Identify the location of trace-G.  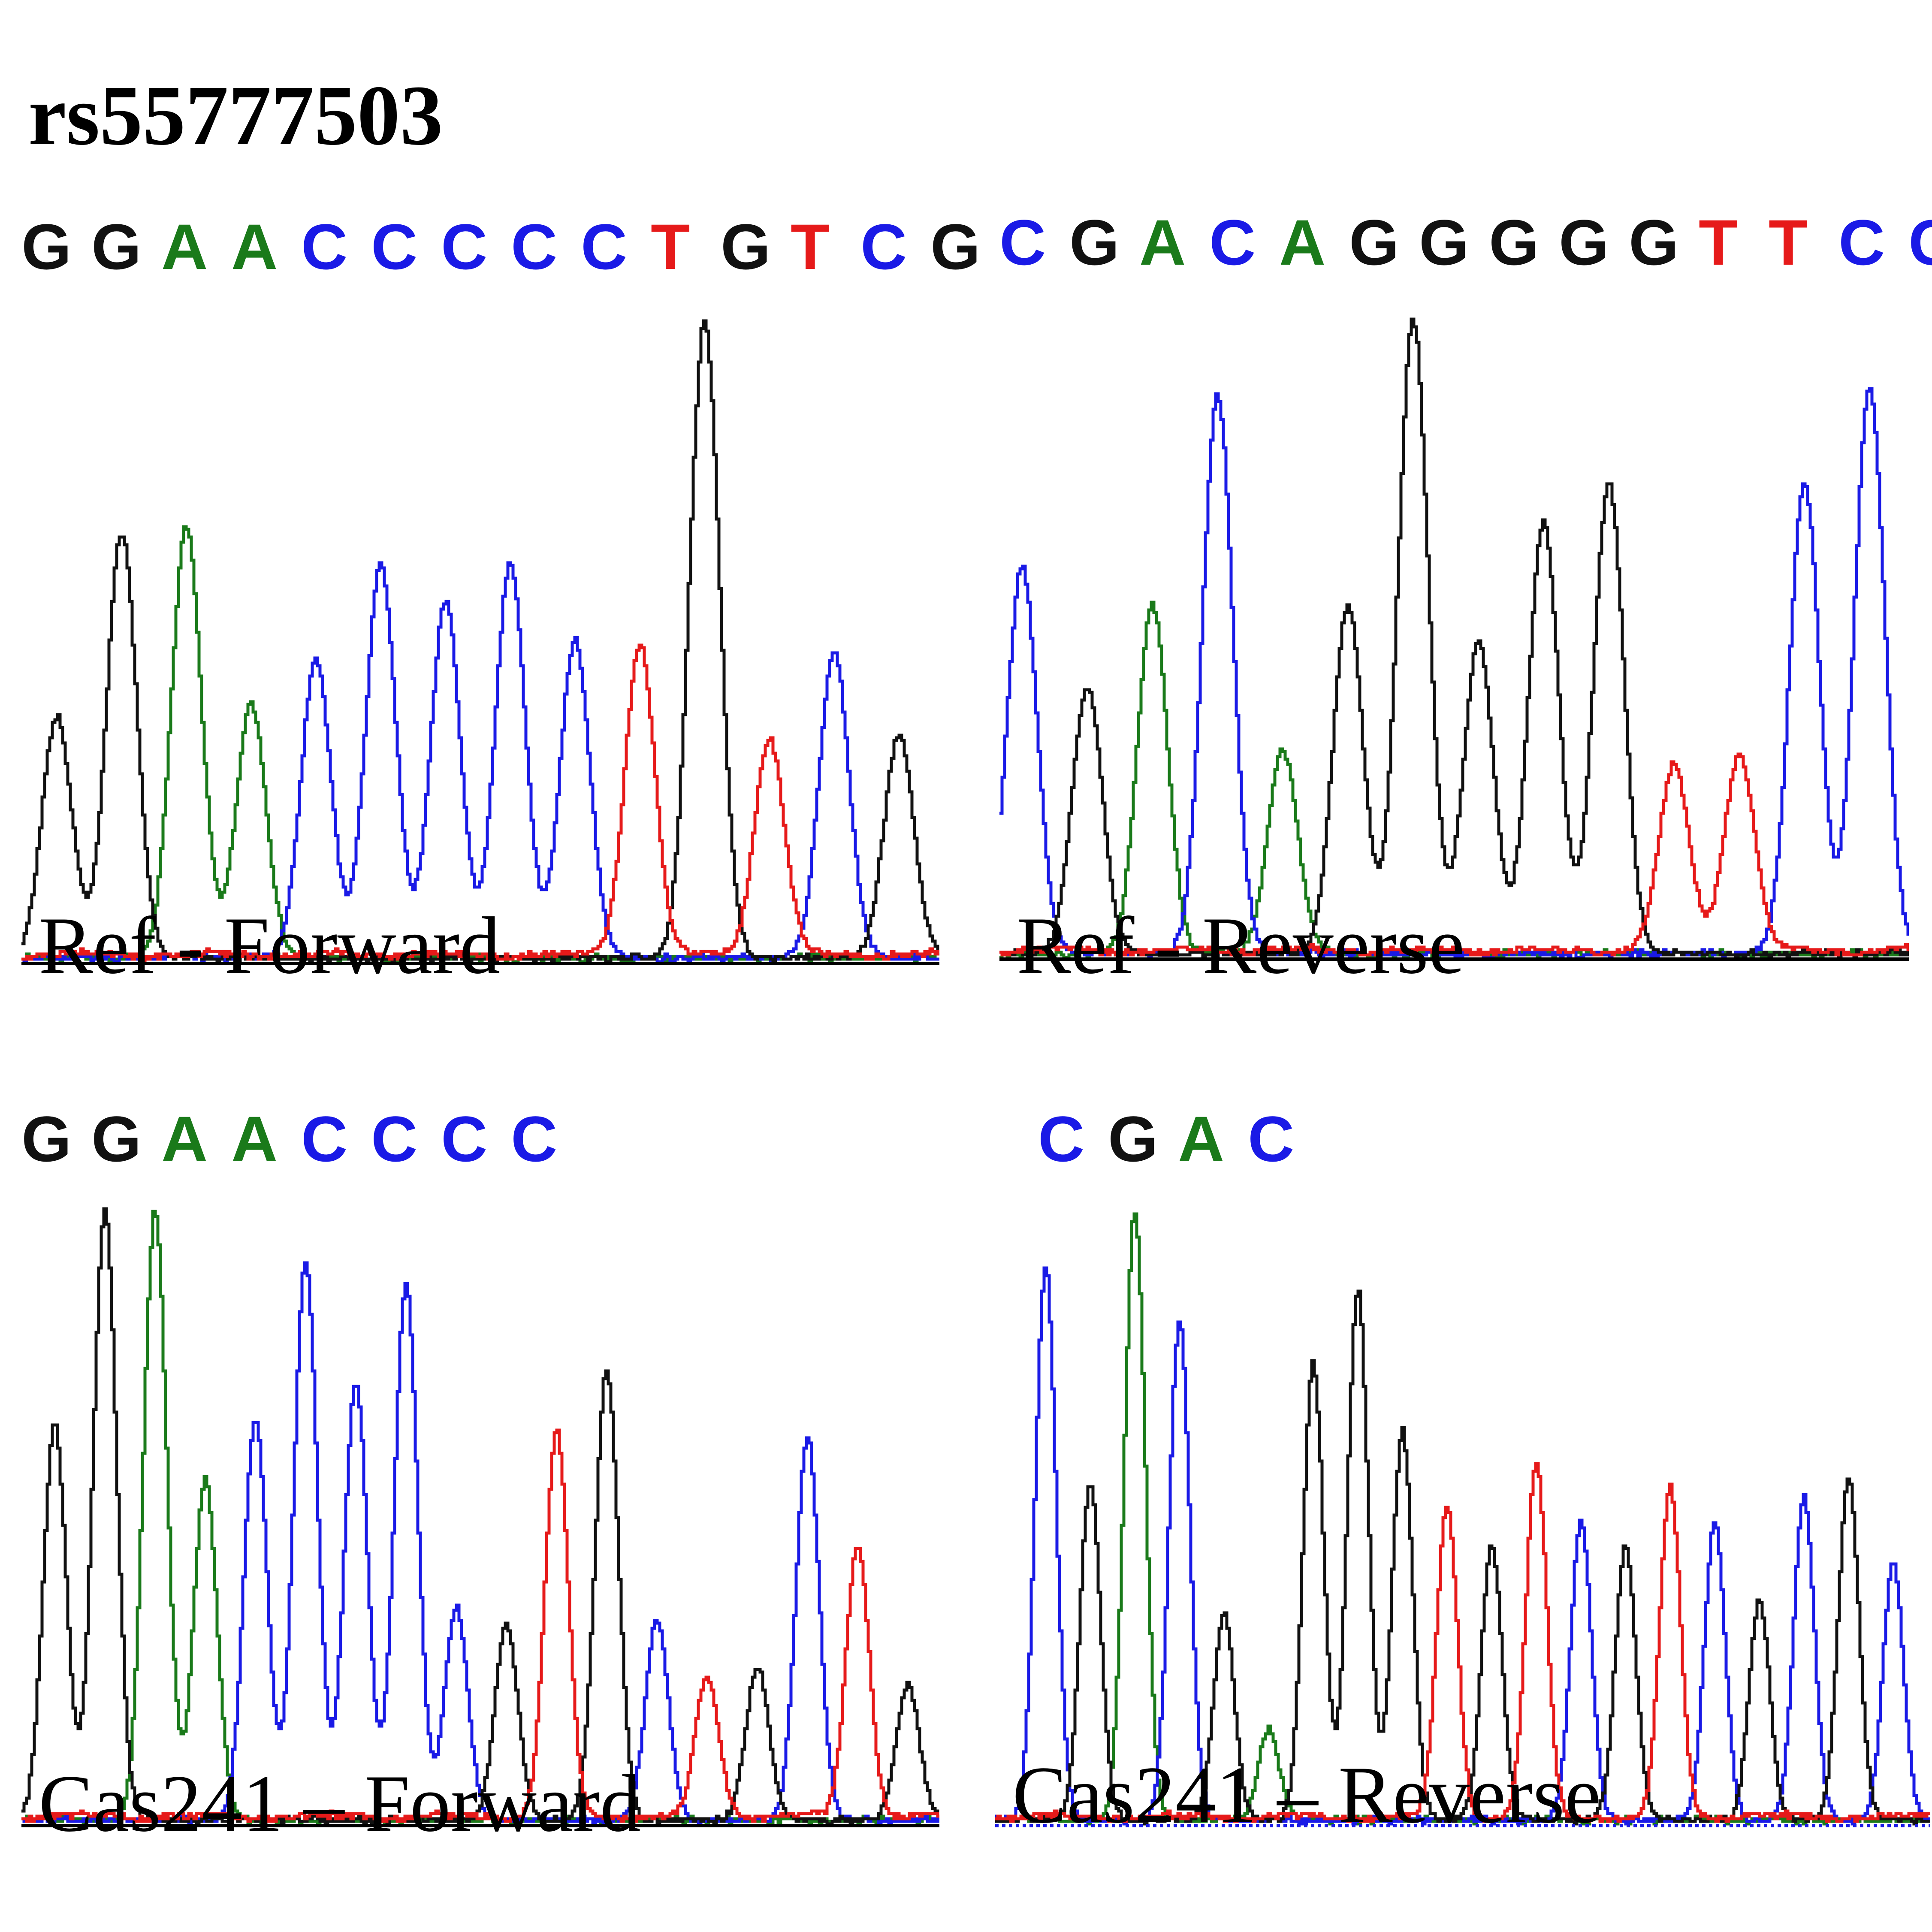
(1462, 1557).